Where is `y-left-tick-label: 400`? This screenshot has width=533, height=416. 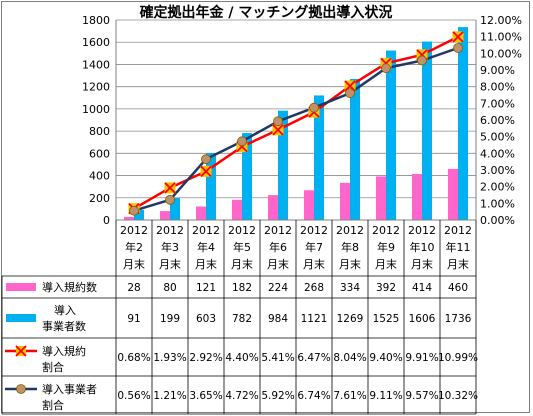
y-left-tick-label: 400 is located at coordinates (99, 176).